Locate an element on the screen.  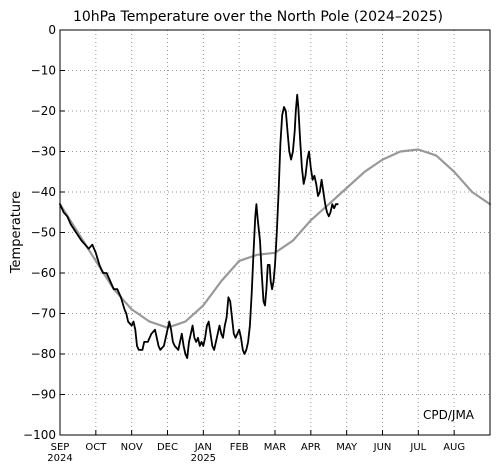
y-tick-label: −10 is located at coordinates (43, 71).